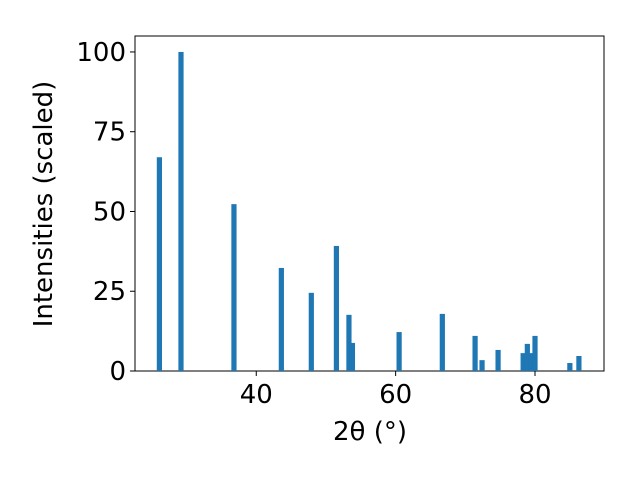  What do you see at coordinates (117, 372) in the screenshot?
I see `y-tick-label: 0` at bounding box center [117, 372].